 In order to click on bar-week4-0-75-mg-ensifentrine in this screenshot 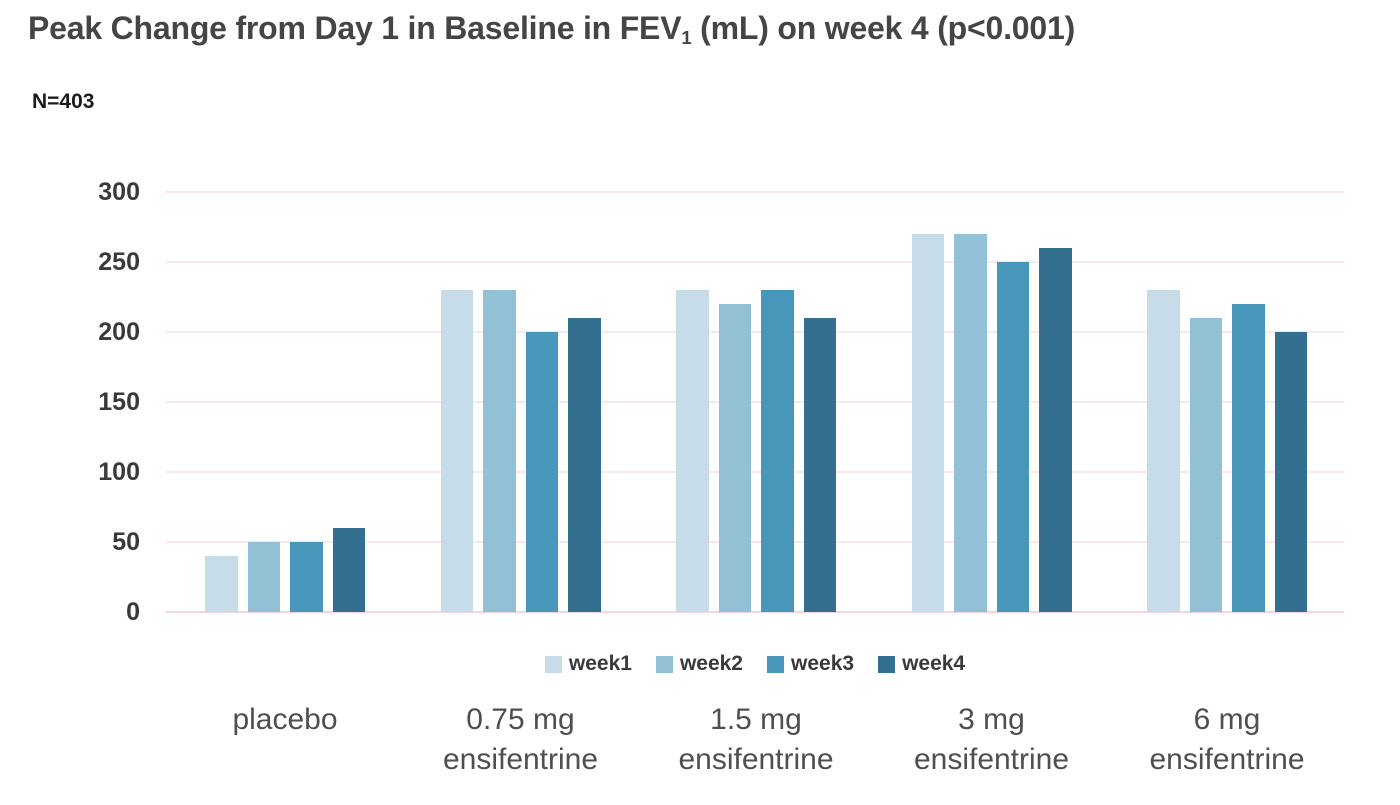, I will do `click(584, 465)`.